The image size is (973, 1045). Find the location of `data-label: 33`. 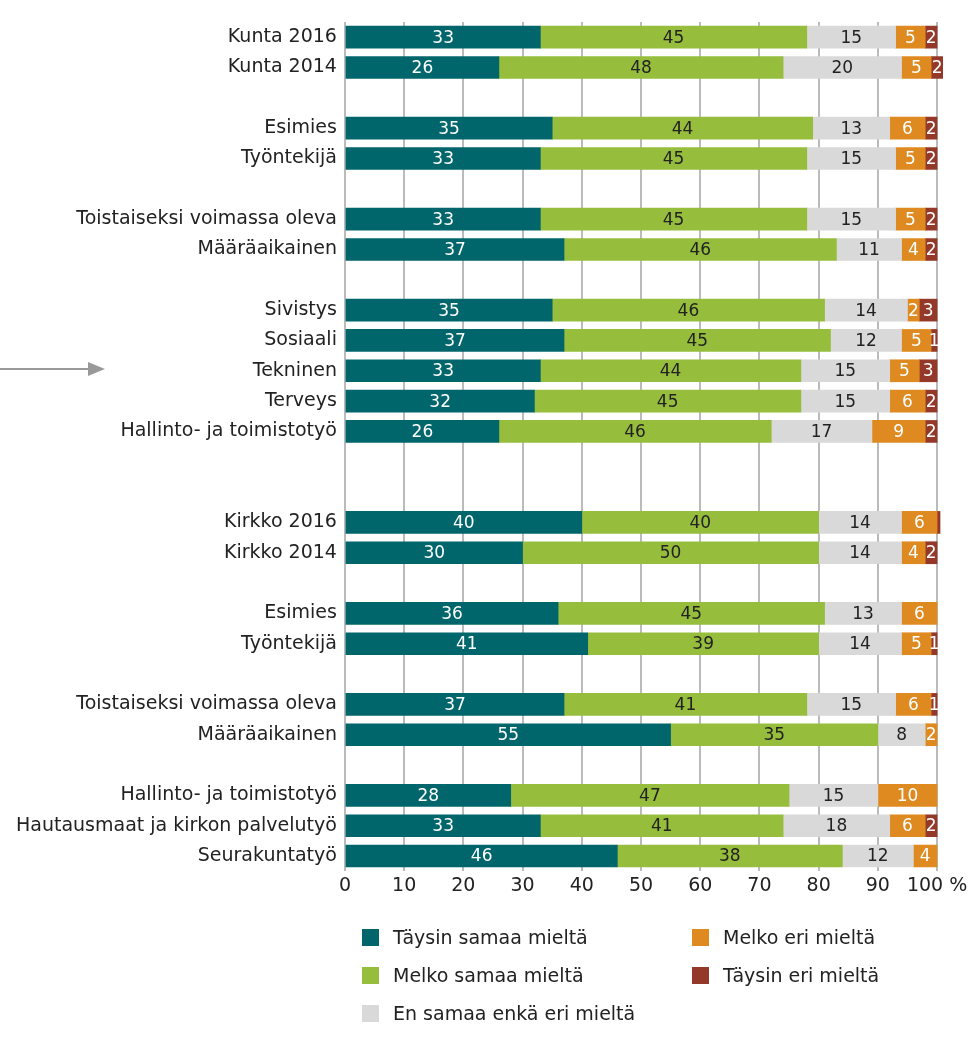

data-label: 33 is located at coordinates (443, 36).